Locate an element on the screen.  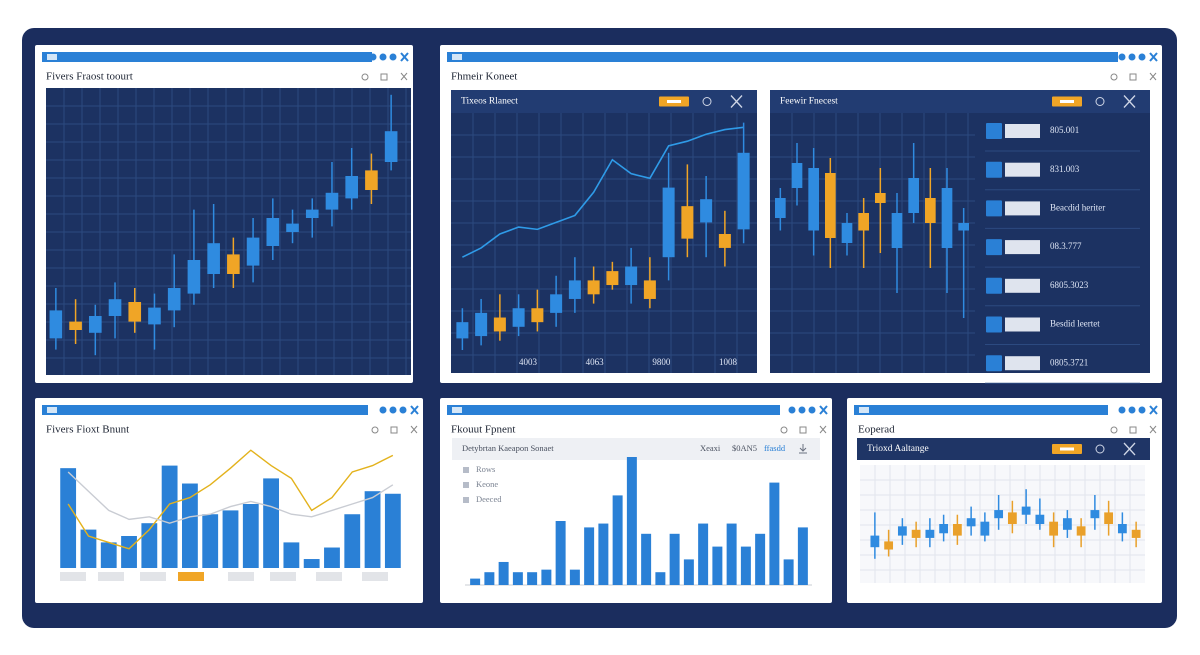
list-value: 0805.3721 is located at coordinates (1069, 362).